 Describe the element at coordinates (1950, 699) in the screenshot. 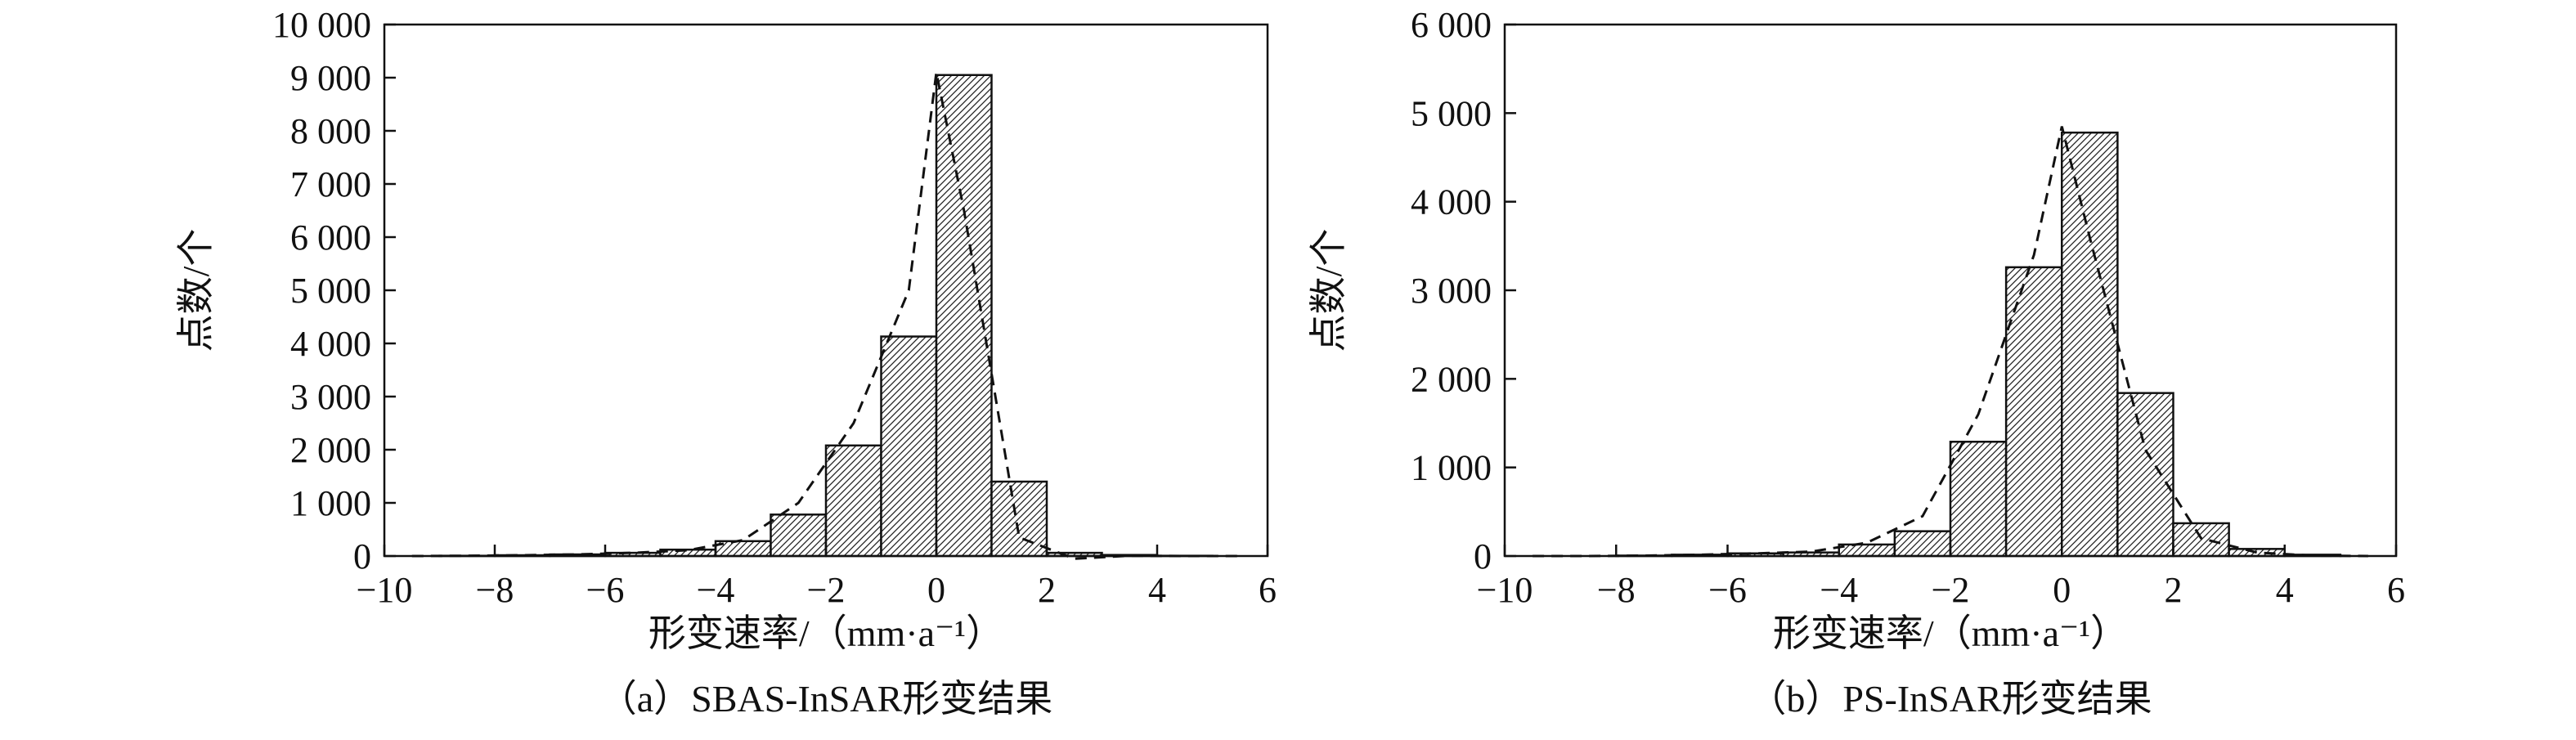

I see `panel-caption: （b）PS-InSAR形变结果` at that location.